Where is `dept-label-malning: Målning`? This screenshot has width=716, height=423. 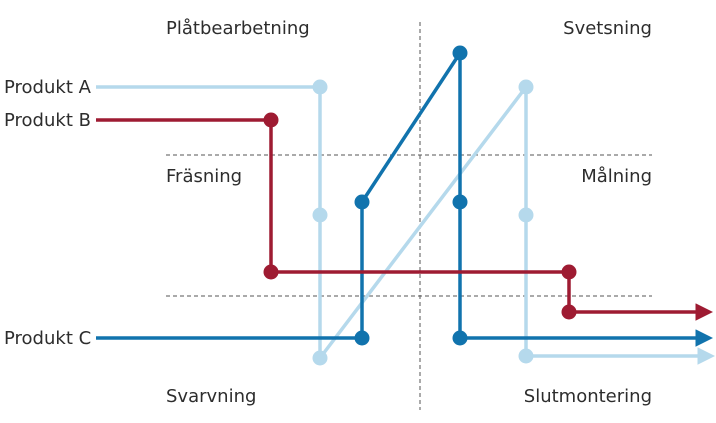
dept-label-malning: Målning is located at coordinates (616, 176).